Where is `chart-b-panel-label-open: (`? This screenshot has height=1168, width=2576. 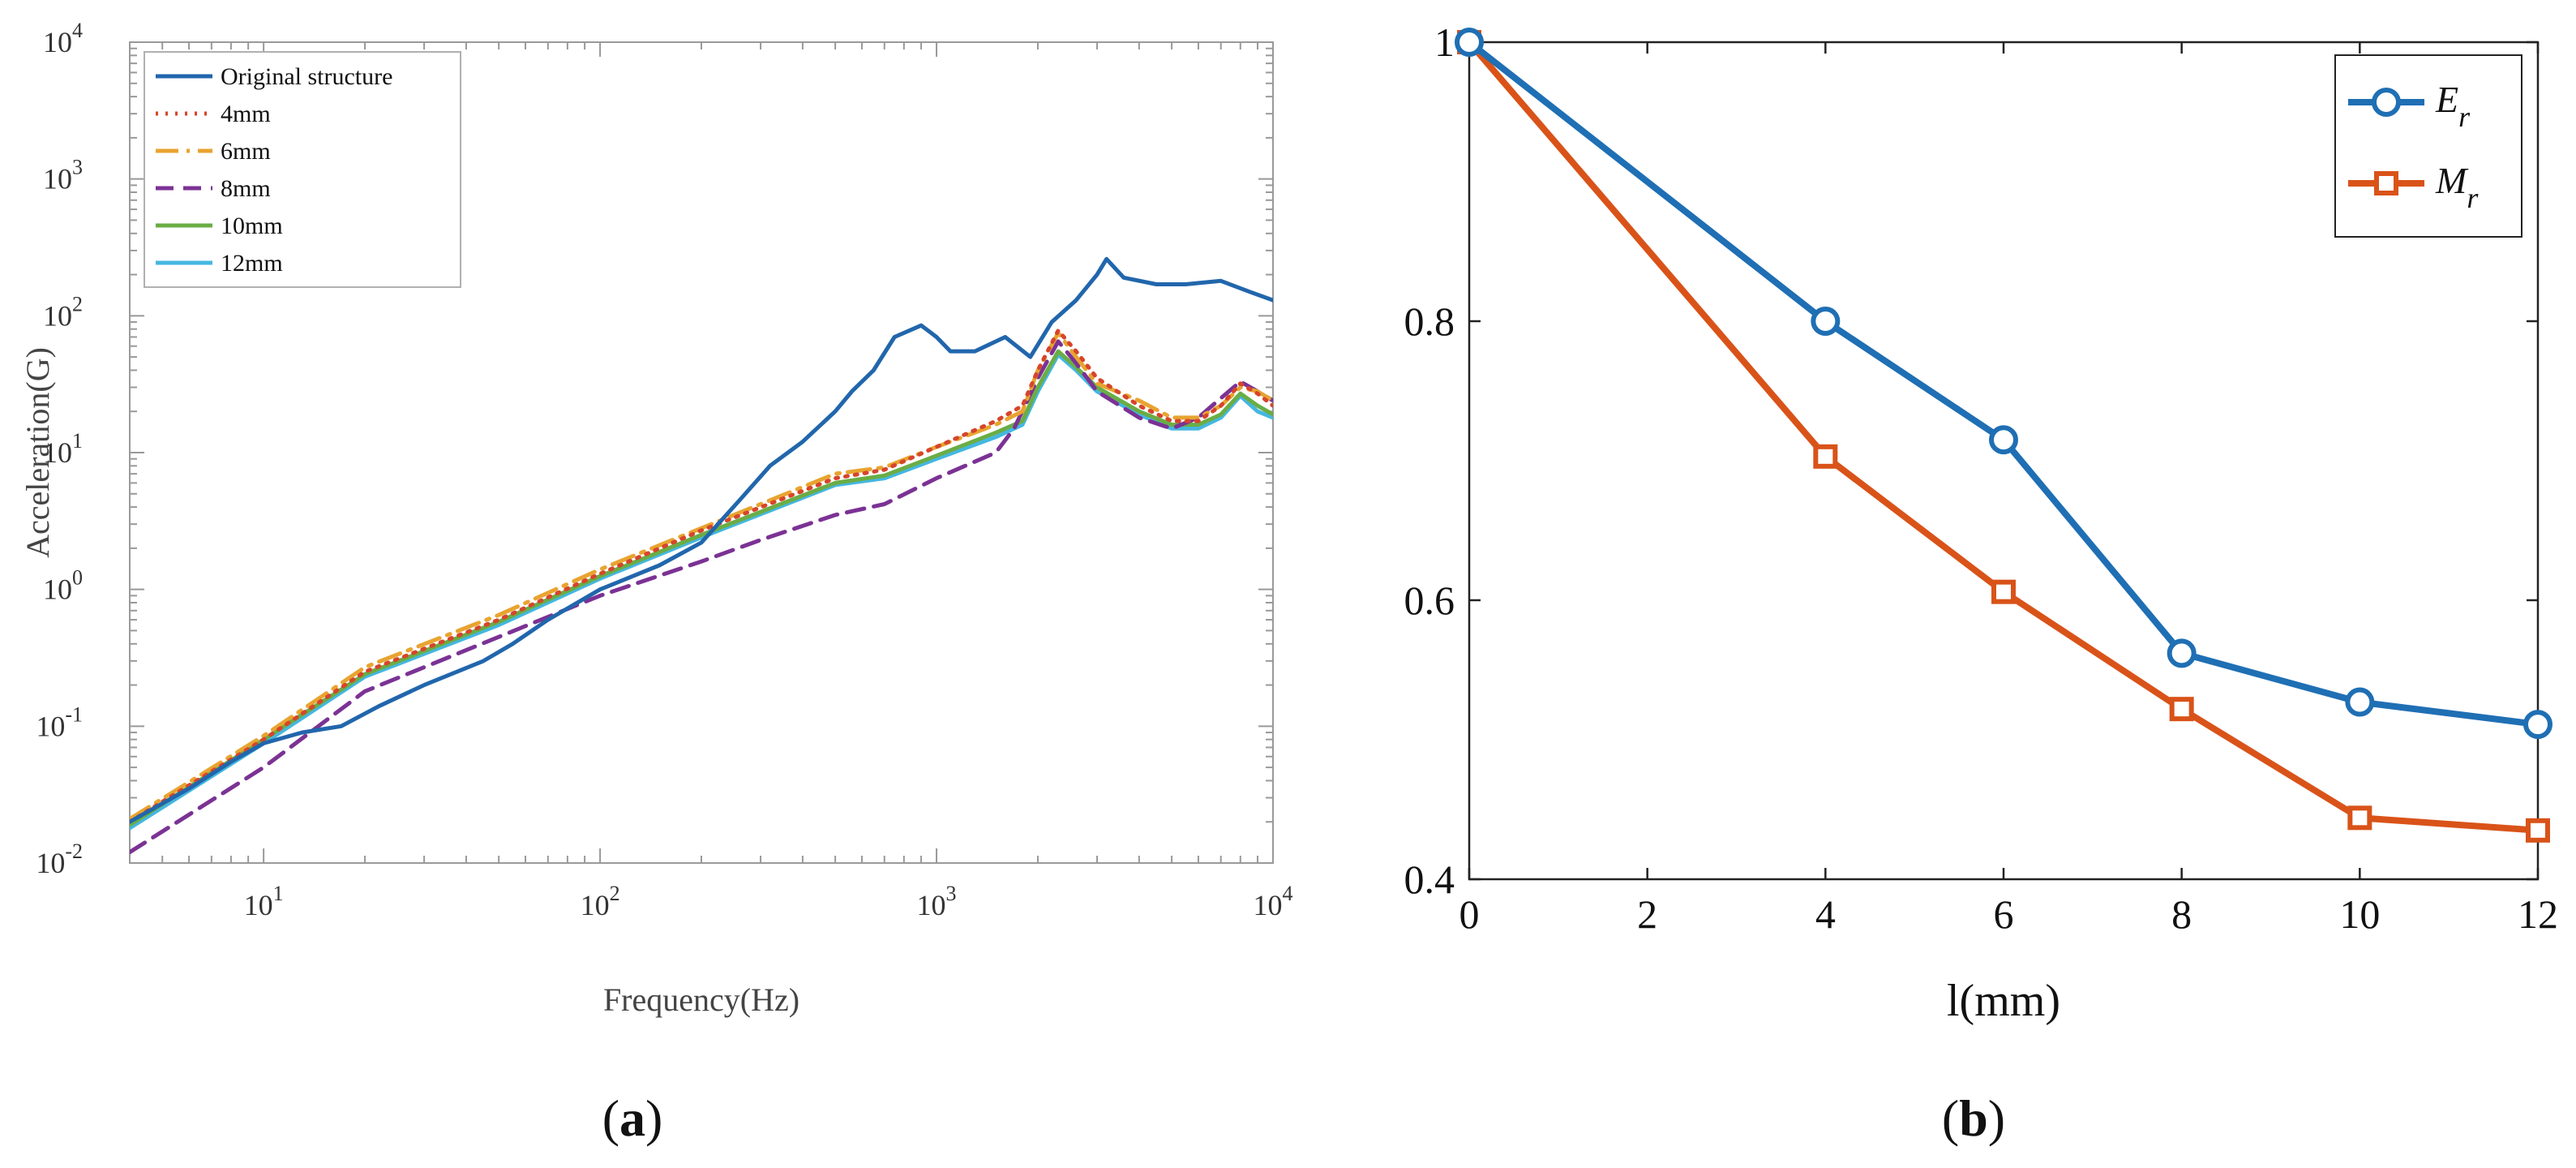 chart-b-panel-label-open: ( is located at coordinates (1950, 1118).